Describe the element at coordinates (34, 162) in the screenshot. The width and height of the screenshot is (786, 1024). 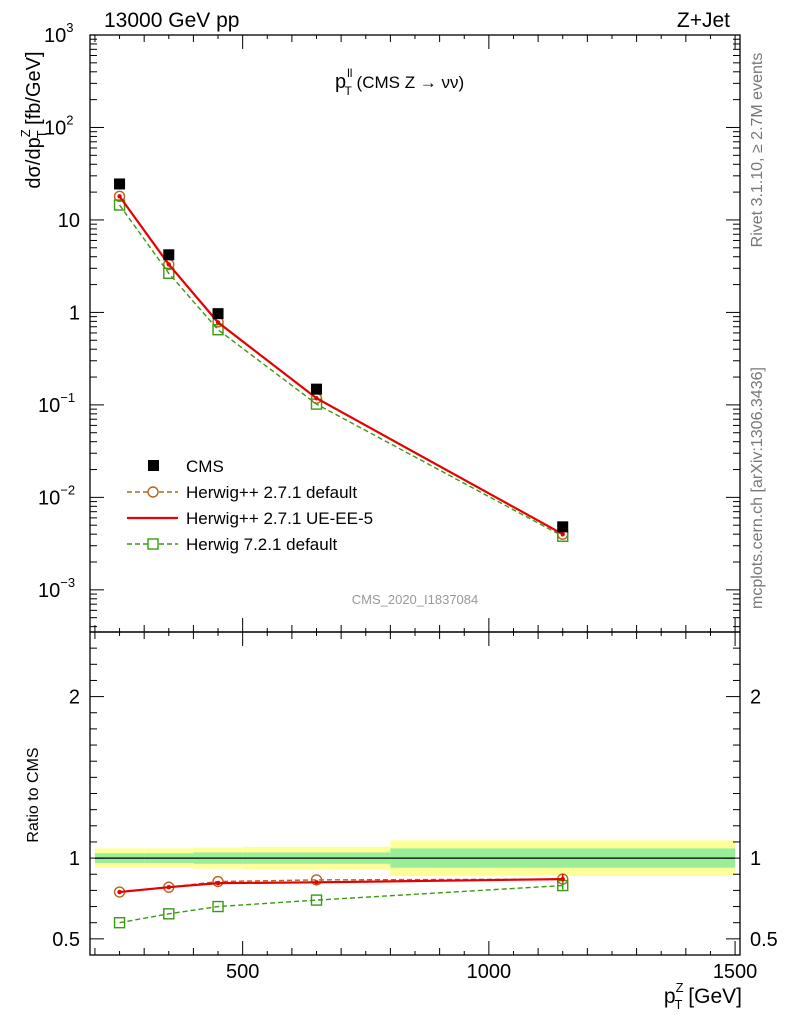
I see `ylabel-a: dσ/dp` at that location.